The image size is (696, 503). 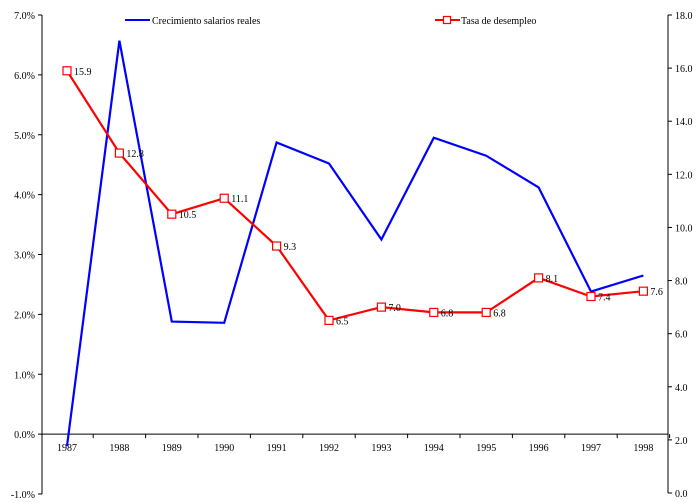 I want to click on left-axis-tick-label: 3.0%, so click(x=24, y=256).